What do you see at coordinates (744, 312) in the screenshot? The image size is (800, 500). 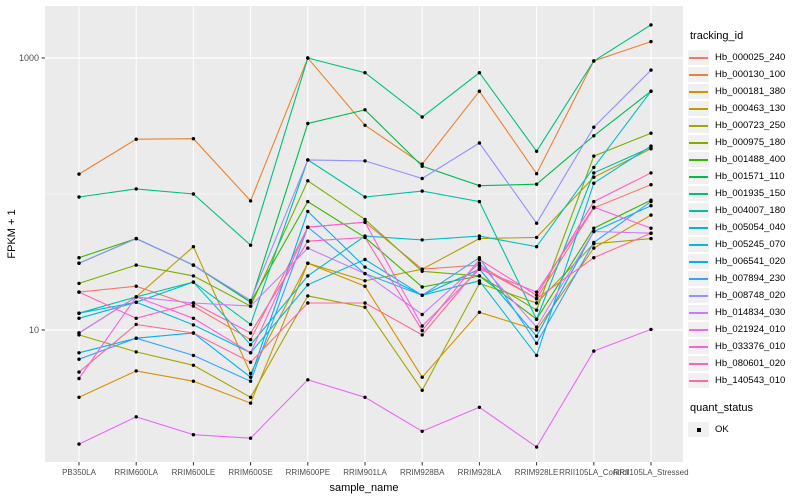 I see `legend-item: Hb_014834_030` at bounding box center [744, 312].